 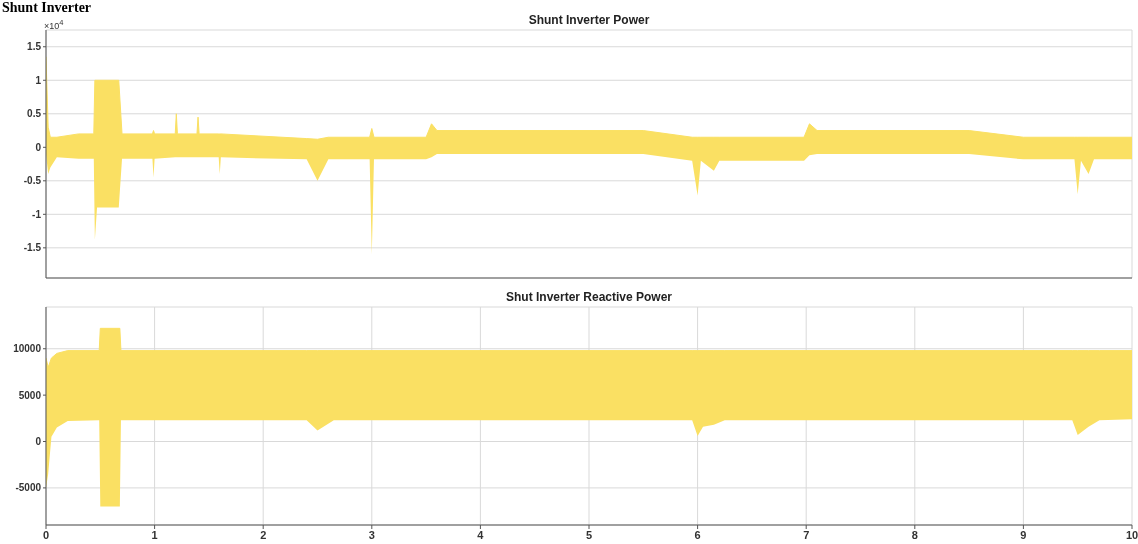 What do you see at coordinates (30, 395) in the screenshot?
I see `y-tick-label: 5000` at bounding box center [30, 395].